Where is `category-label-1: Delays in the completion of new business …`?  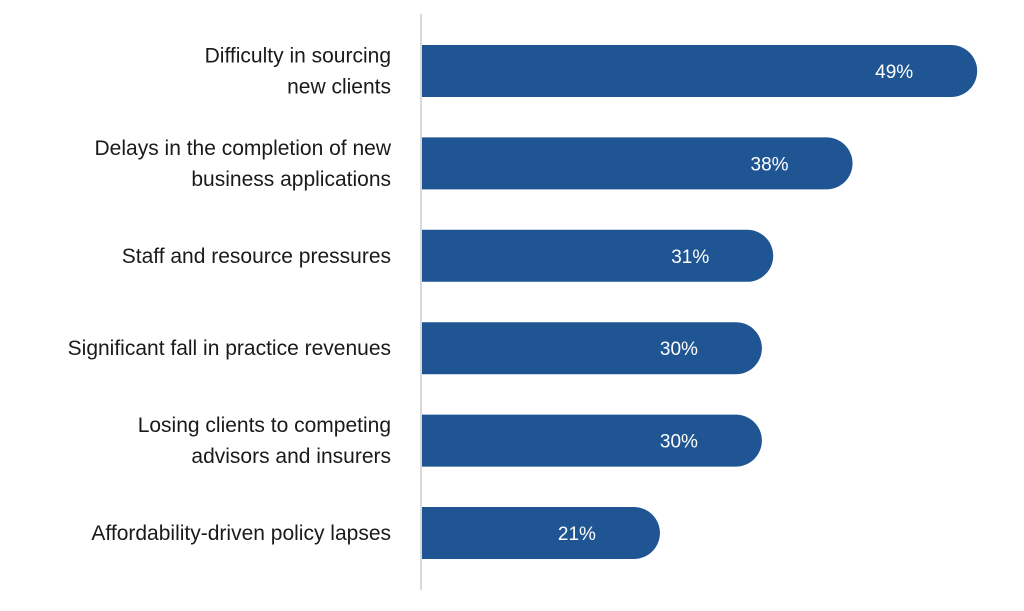 category-label-1: Delays in the completion of new business … is located at coordinates (243, 164).